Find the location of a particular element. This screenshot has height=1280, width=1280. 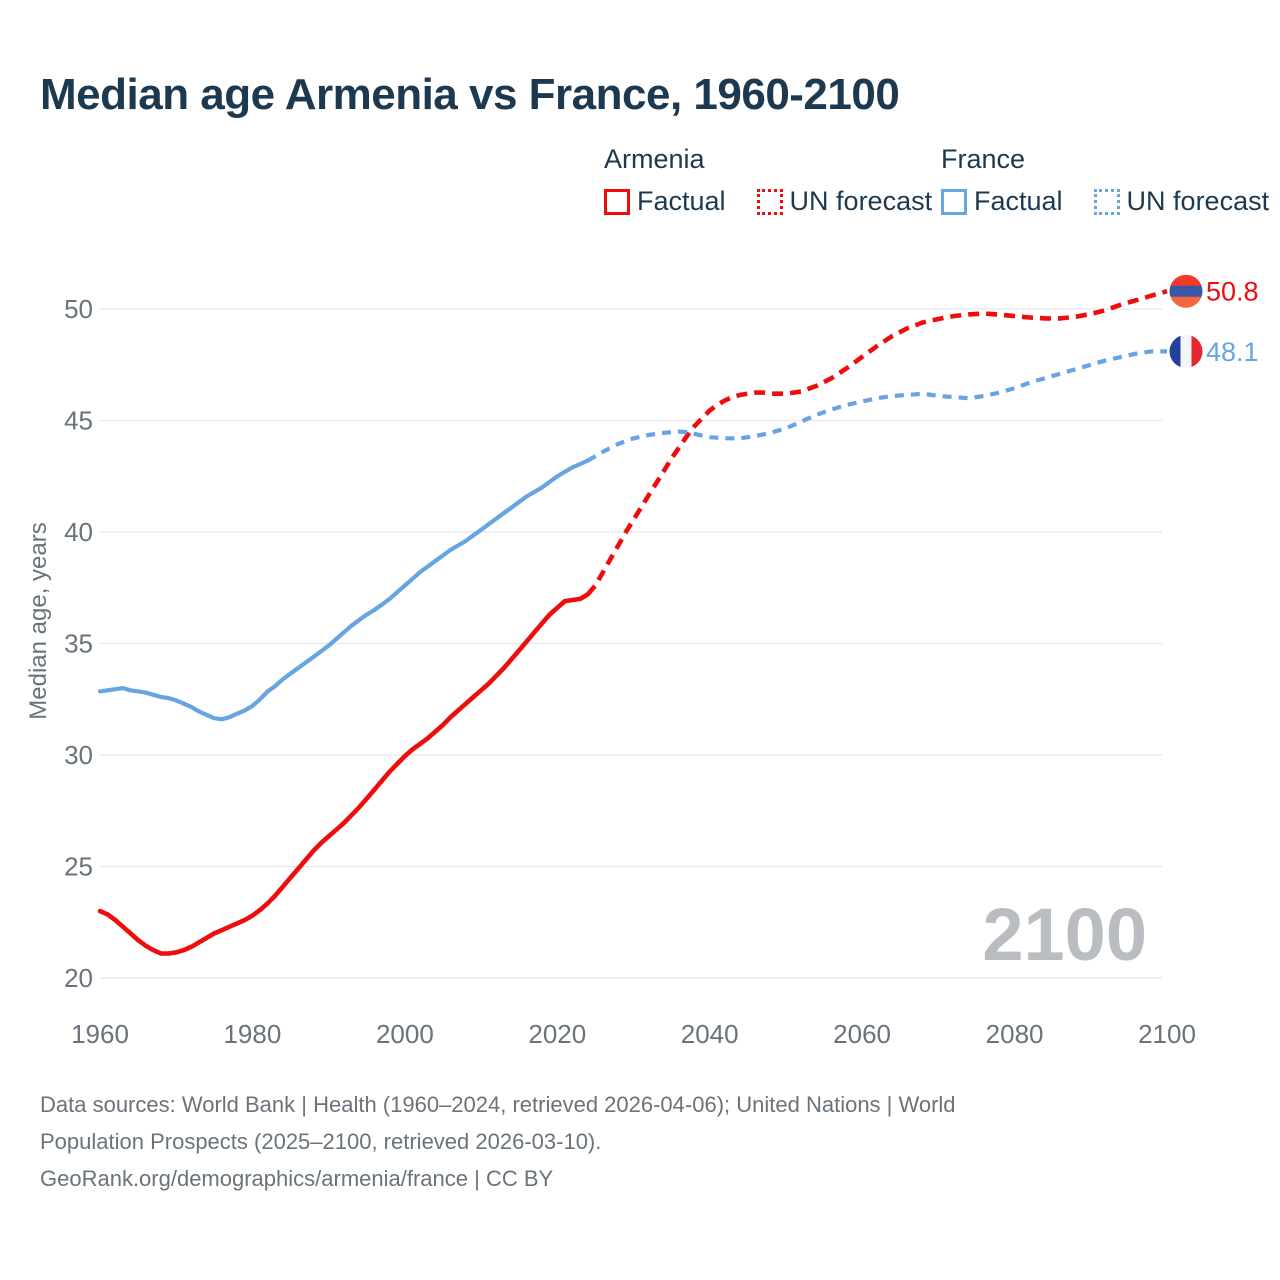

x-tick-label: 2080 is located at coordinates (1015, 1034).